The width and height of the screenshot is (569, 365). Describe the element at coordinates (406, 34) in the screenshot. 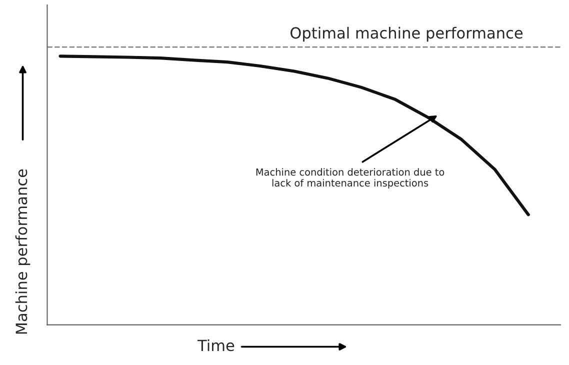

I see `ref-line-label: Optimal machine performance` at that location.